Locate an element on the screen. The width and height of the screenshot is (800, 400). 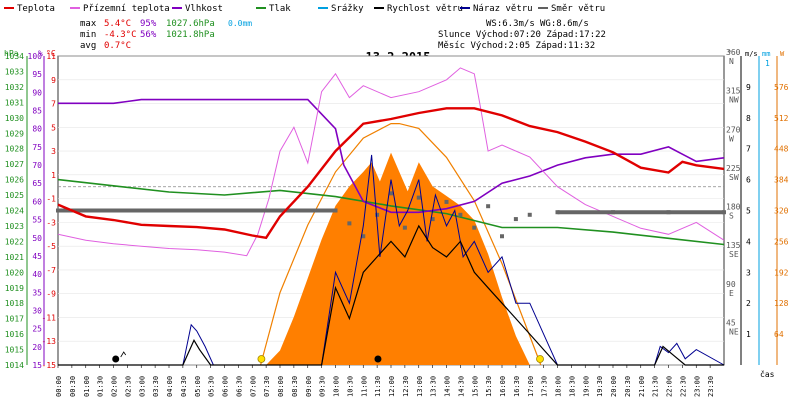
c-tick: -1 is located at coordinates (51, 199).